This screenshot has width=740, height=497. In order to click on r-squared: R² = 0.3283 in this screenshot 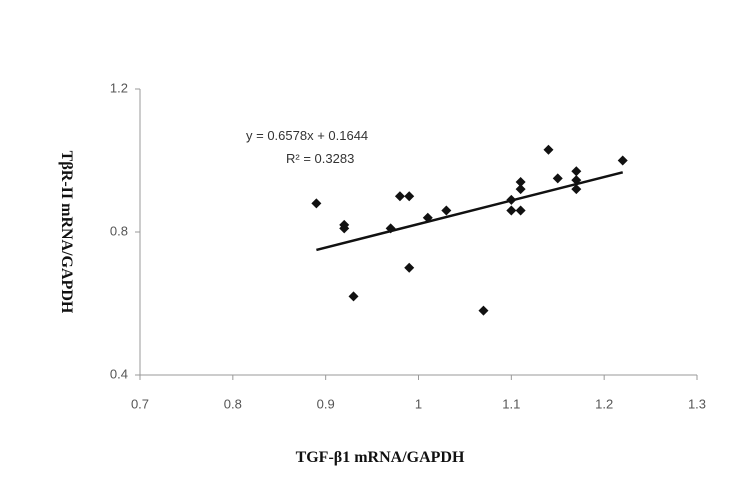, I will do `click(320, 158)`.